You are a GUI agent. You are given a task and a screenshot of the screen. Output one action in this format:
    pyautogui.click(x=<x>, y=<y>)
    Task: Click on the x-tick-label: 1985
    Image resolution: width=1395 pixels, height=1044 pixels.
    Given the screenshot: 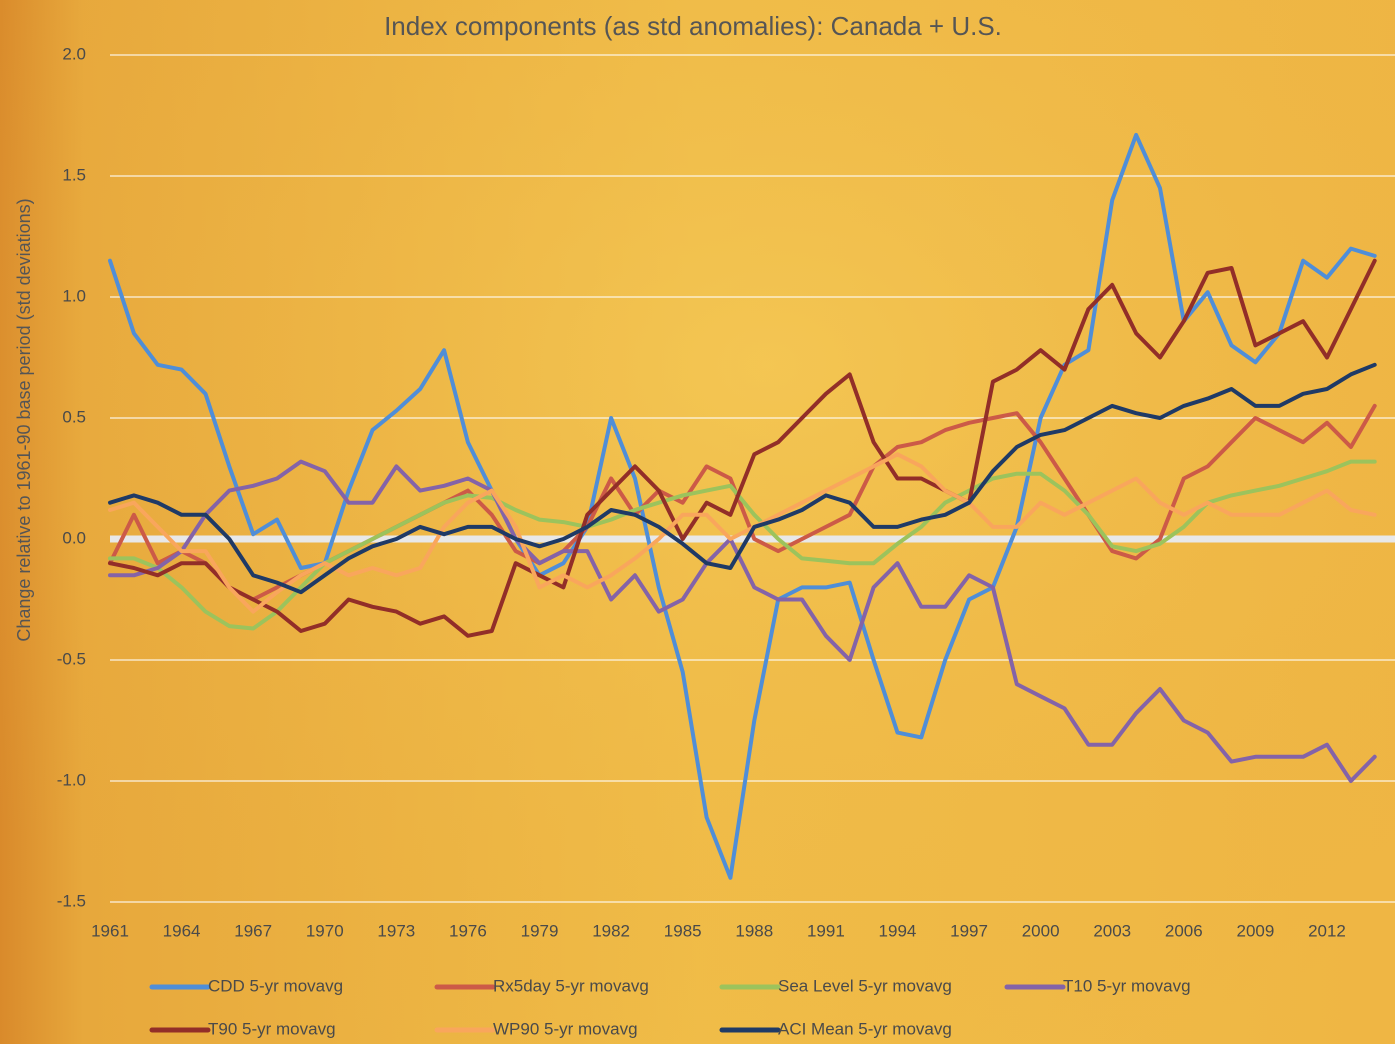 What is the action you would take?
    pyautogui.click(x=683, y=930)
    